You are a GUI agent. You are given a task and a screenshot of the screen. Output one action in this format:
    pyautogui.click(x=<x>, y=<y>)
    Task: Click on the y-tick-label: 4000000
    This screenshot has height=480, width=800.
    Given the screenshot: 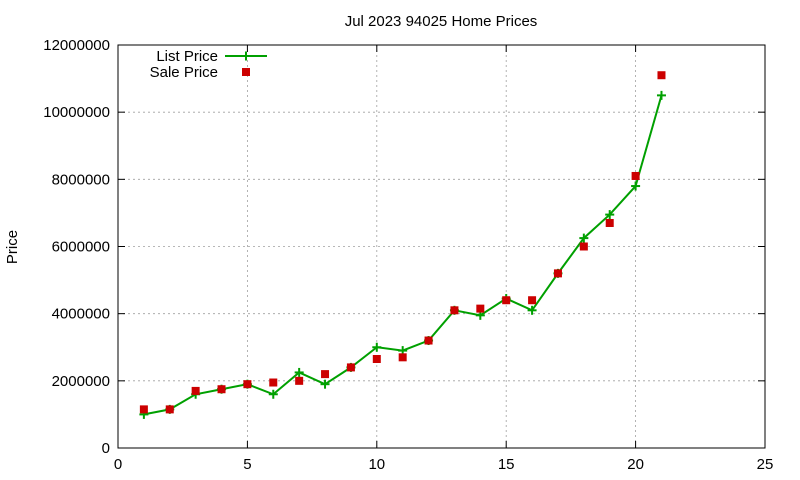 What is the action you would take?
    pyautogui.click(x=81, y=314)
    